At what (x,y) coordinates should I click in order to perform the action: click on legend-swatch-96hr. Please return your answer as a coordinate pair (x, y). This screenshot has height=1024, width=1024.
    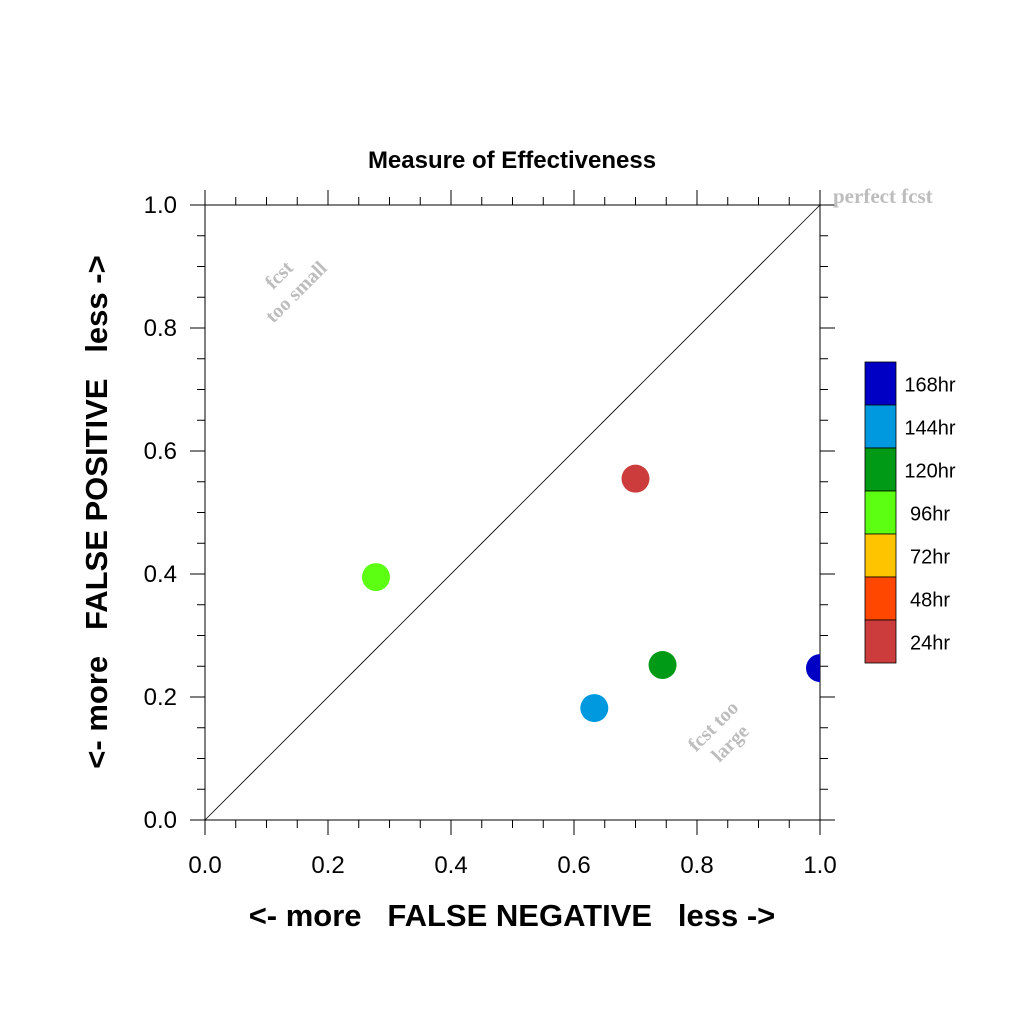
    Looking at the image, I should click on (880, 512).